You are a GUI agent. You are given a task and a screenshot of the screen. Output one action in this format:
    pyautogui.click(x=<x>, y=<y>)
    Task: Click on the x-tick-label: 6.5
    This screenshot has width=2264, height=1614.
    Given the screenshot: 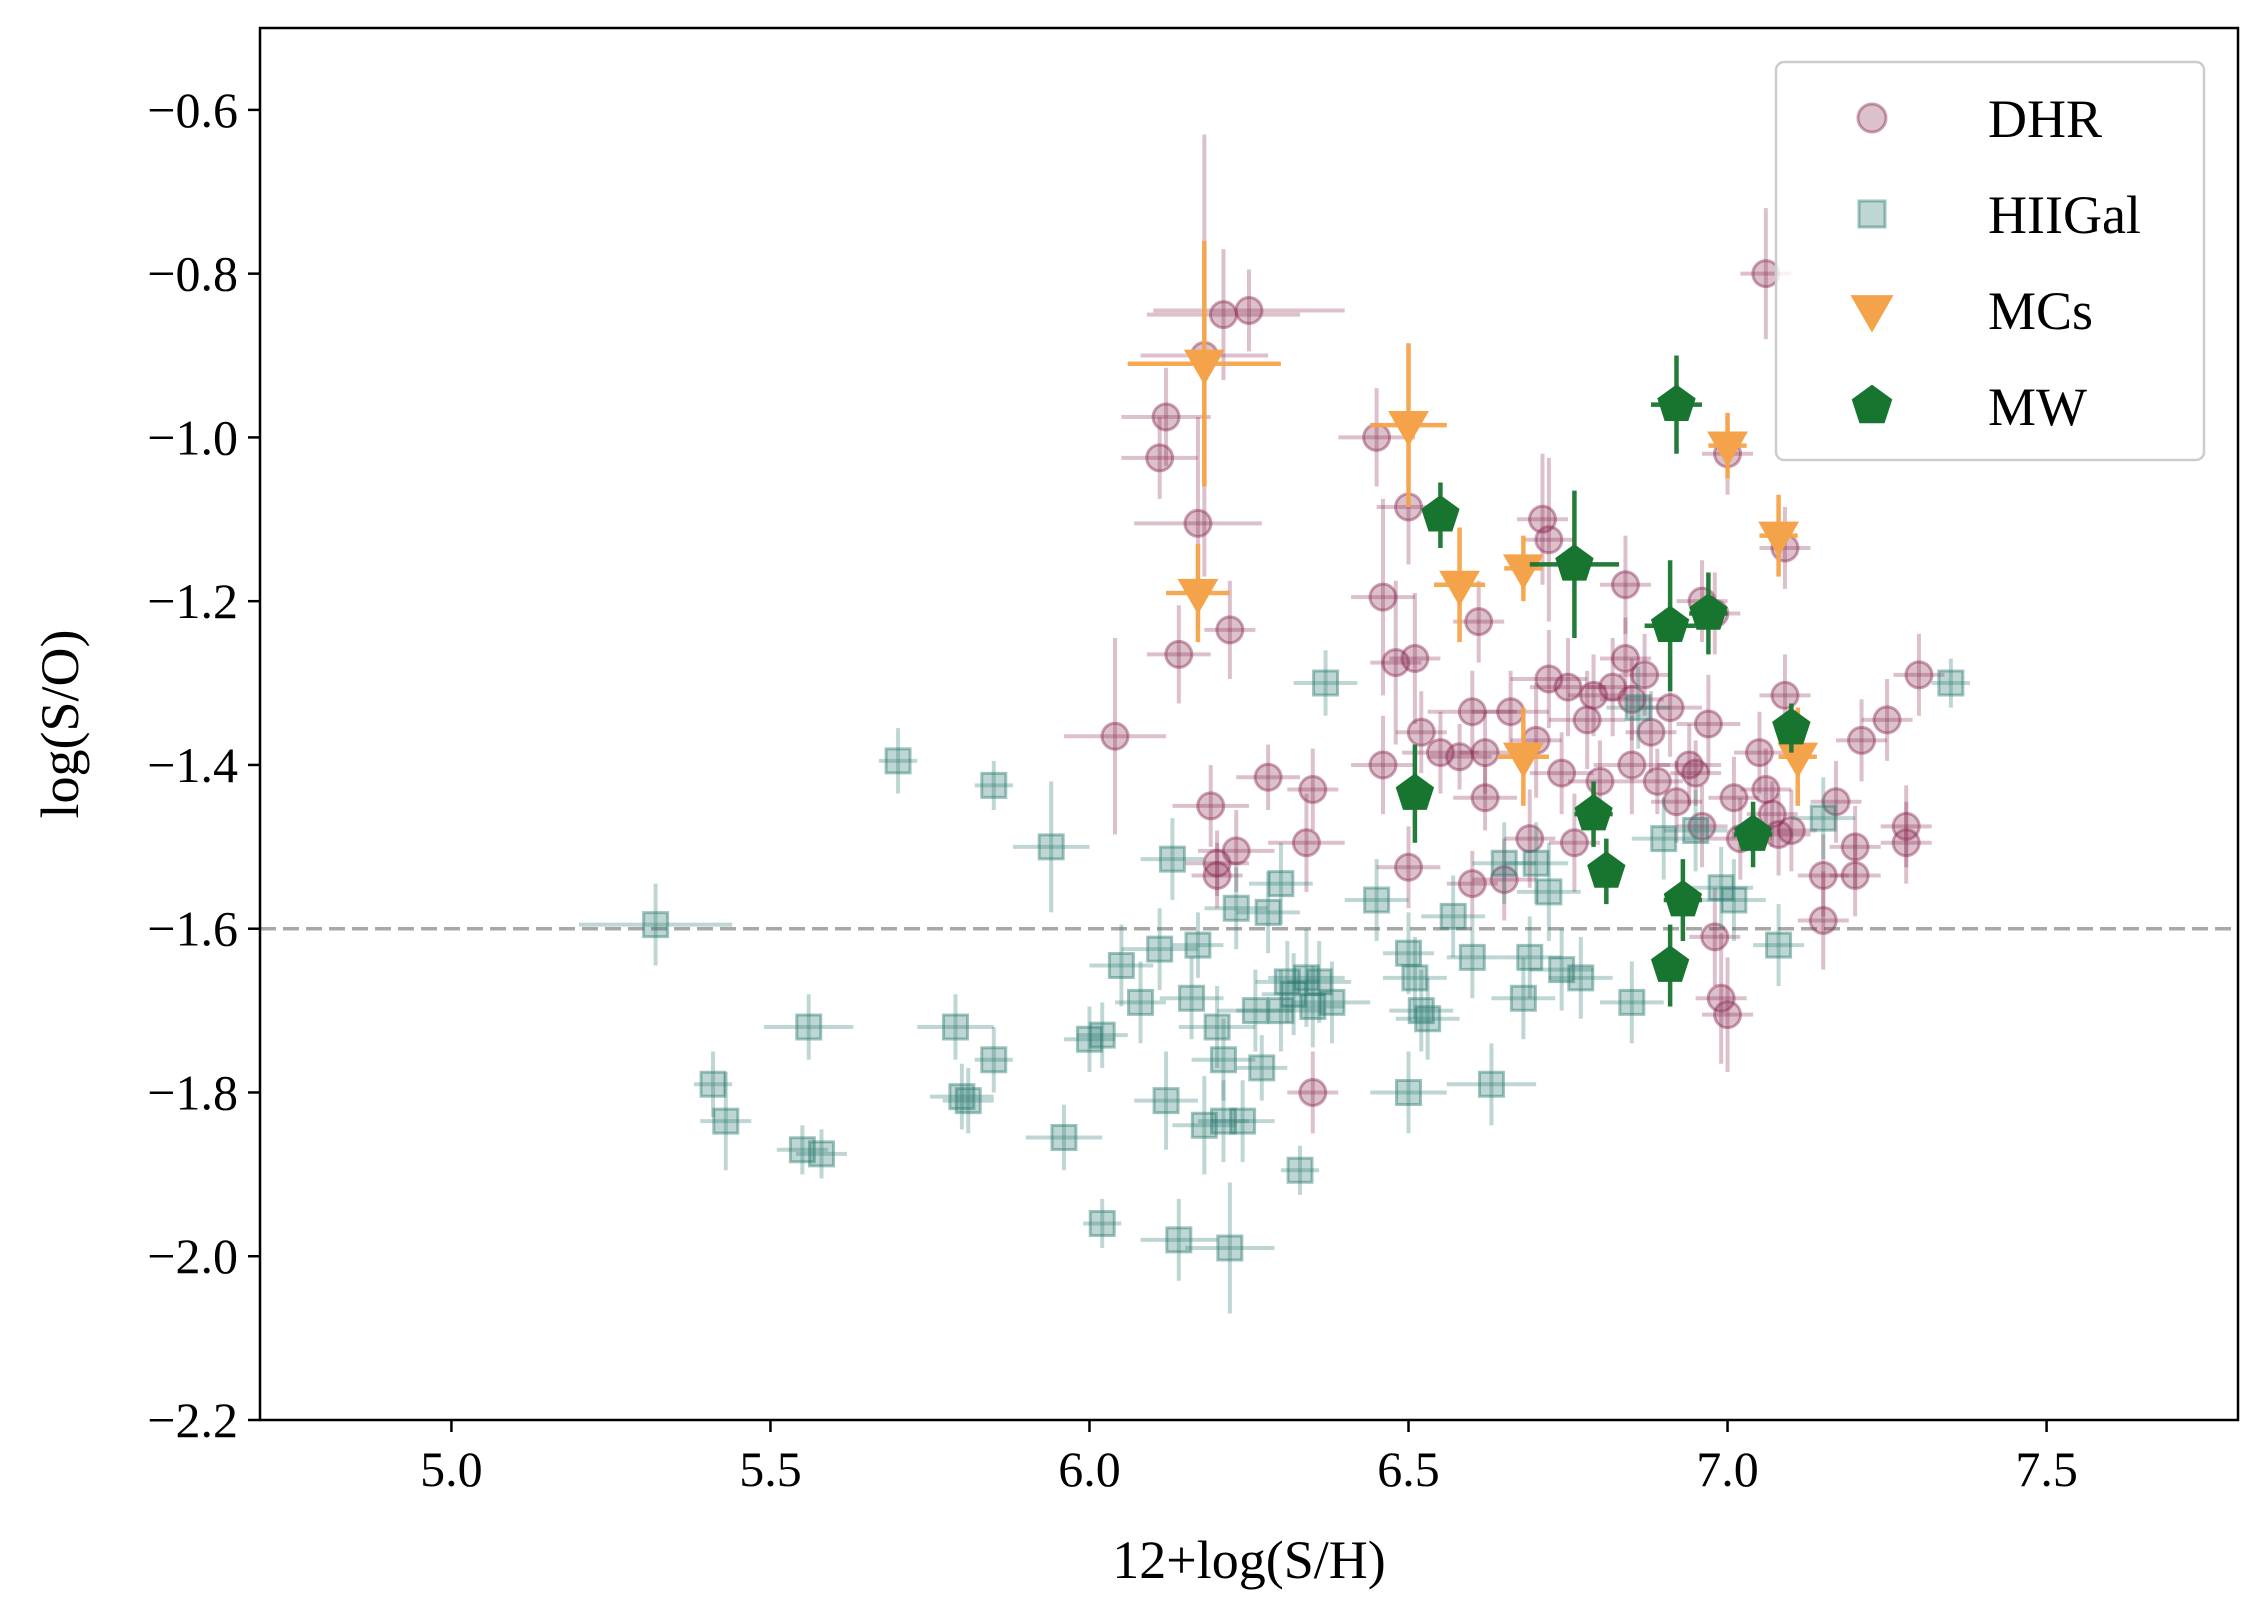 What is the action you would take?
    pyautogui.click(x=1408, y=1469)
    